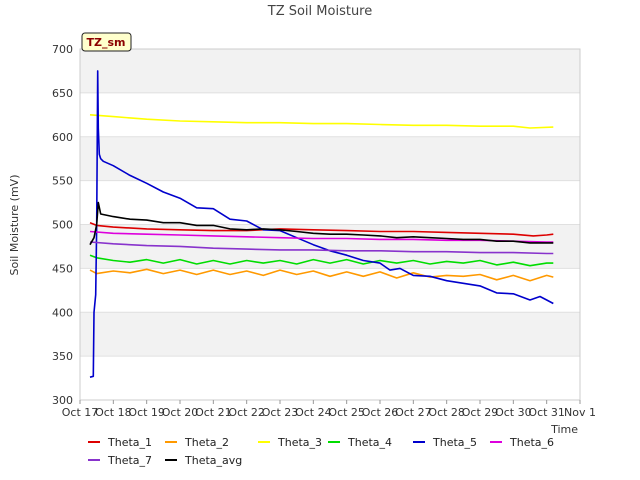 This screenshot has height=480, width=640. What do you see at coordinates (313, 412) in the screenshot?
I see `x-tick-label: Oct 24` at bounding box center [313, 412].